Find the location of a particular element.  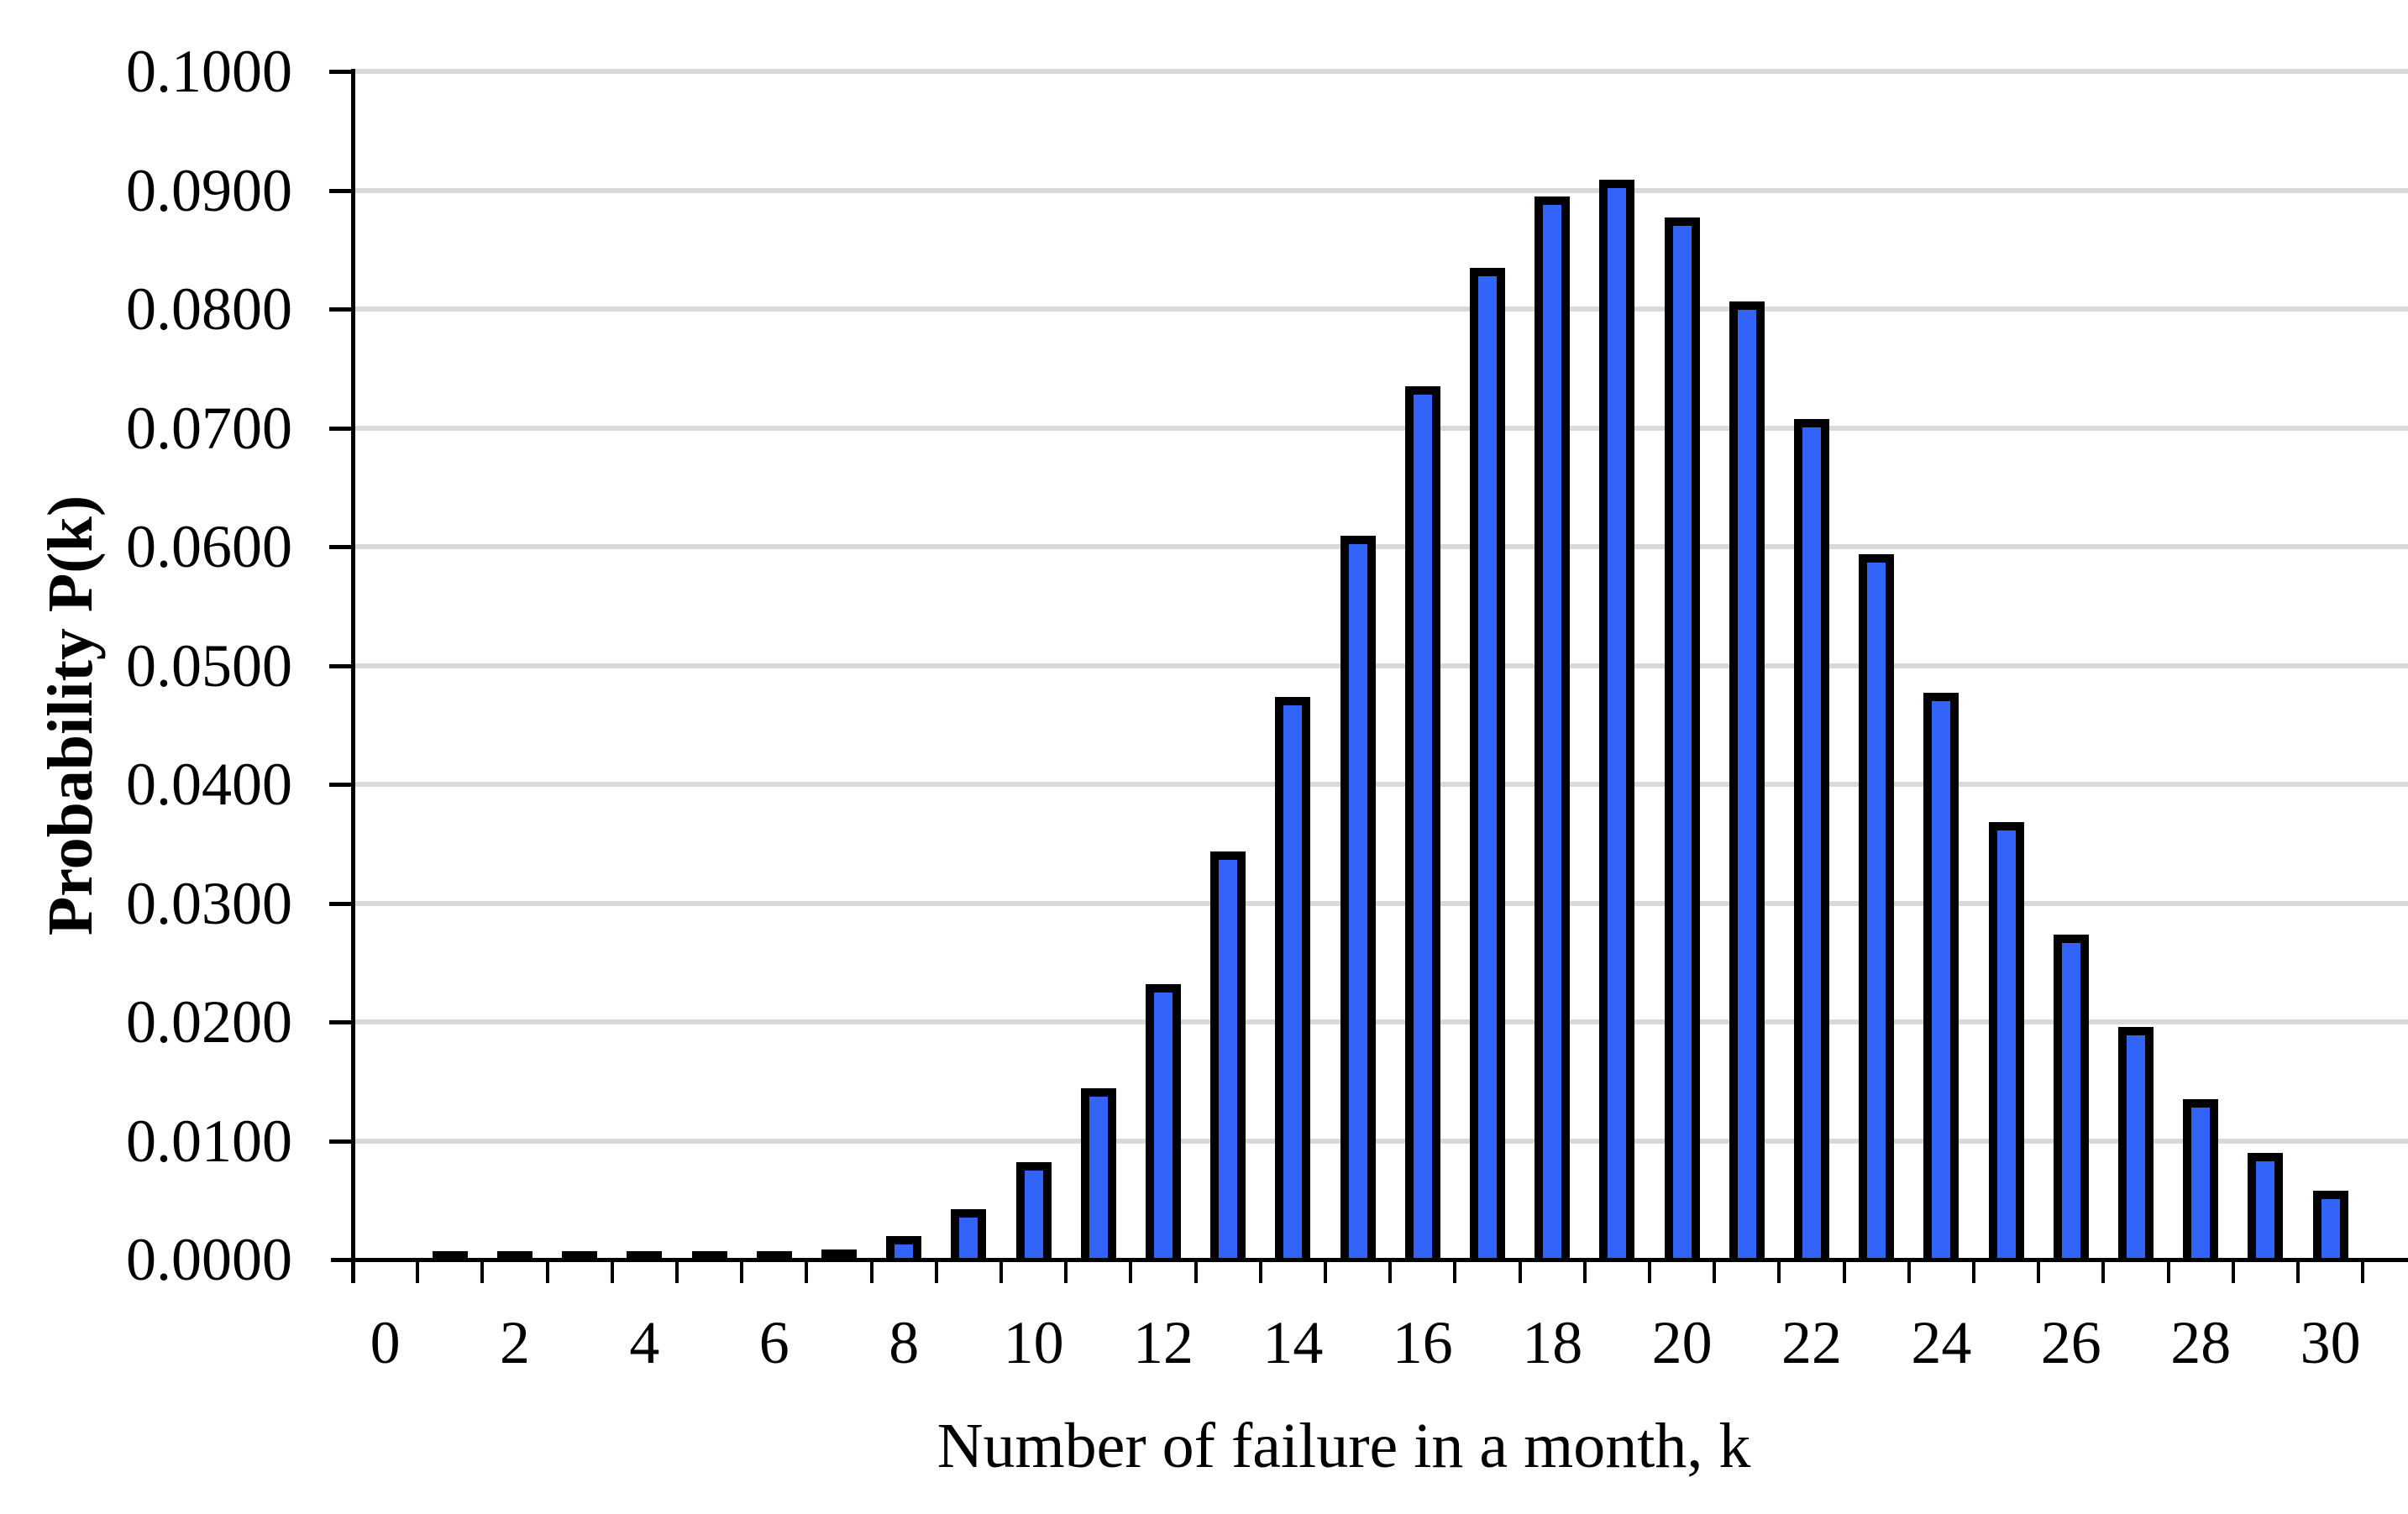

x-tick-label: 8 is located at coordinates (904, 1342).